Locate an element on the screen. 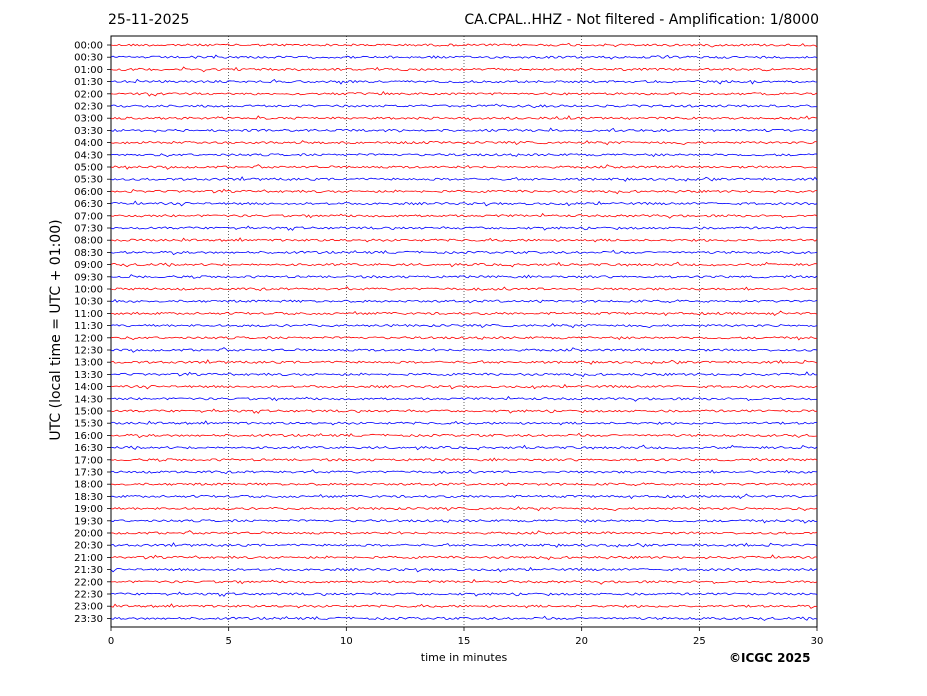 The width and height of the screenshot is (927, 696). row-label: 15:30 is located at coordinates (88, 424).